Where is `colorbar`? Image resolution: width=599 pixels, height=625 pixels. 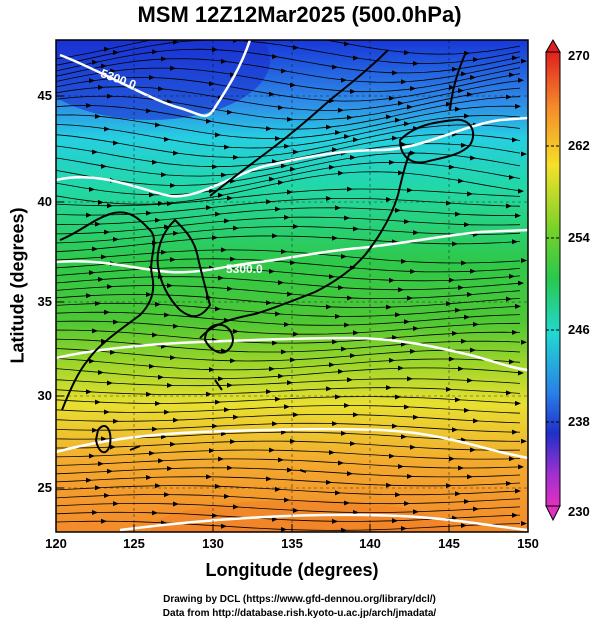
colorbar is located at coordinates (553, 280).